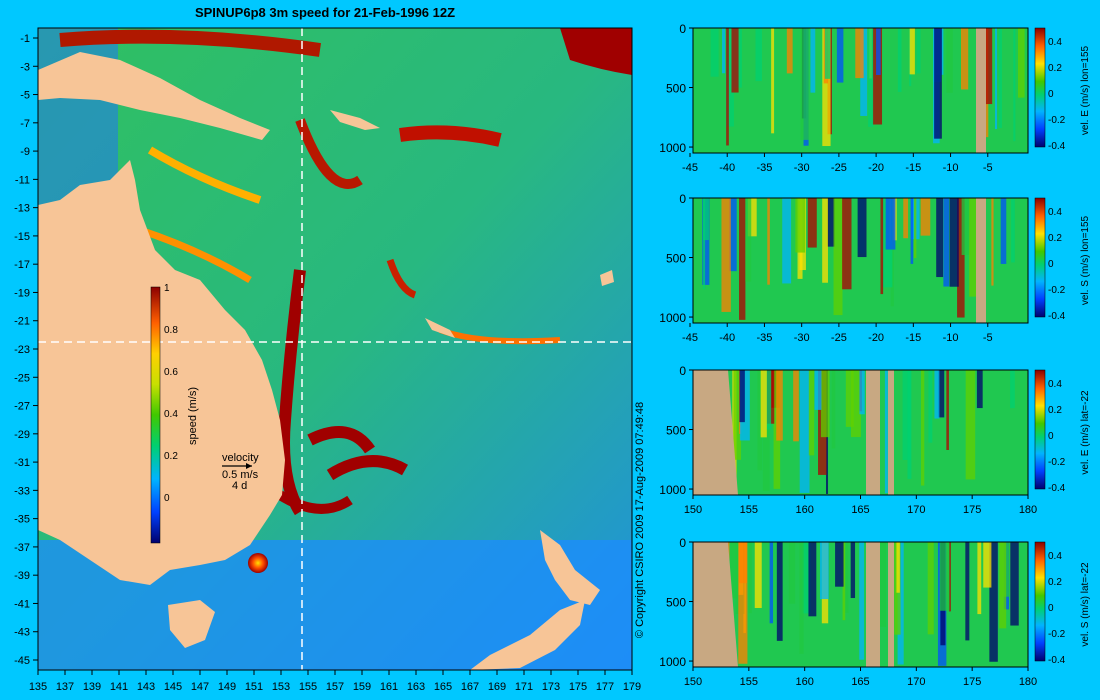  I want to click on map-colorbar-tick: 0.4, so click(171, 414).